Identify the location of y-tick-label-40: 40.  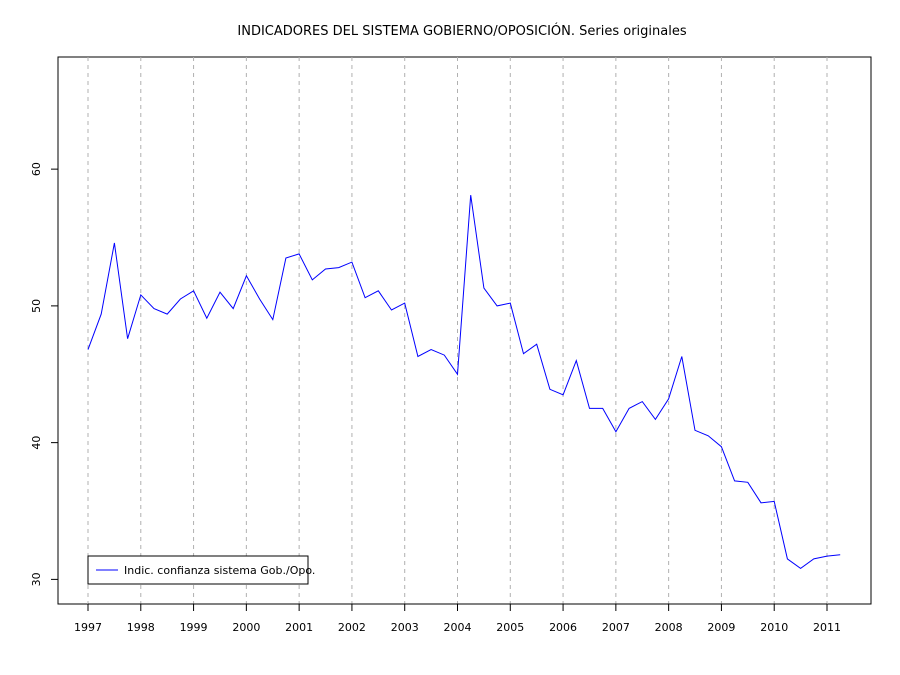
(36, 443).